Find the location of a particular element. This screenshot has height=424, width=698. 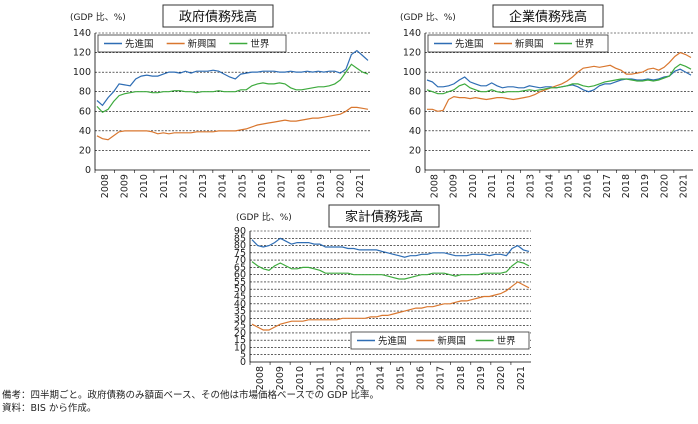

y-tick-label: 100 is located at coordinates (412, 72).